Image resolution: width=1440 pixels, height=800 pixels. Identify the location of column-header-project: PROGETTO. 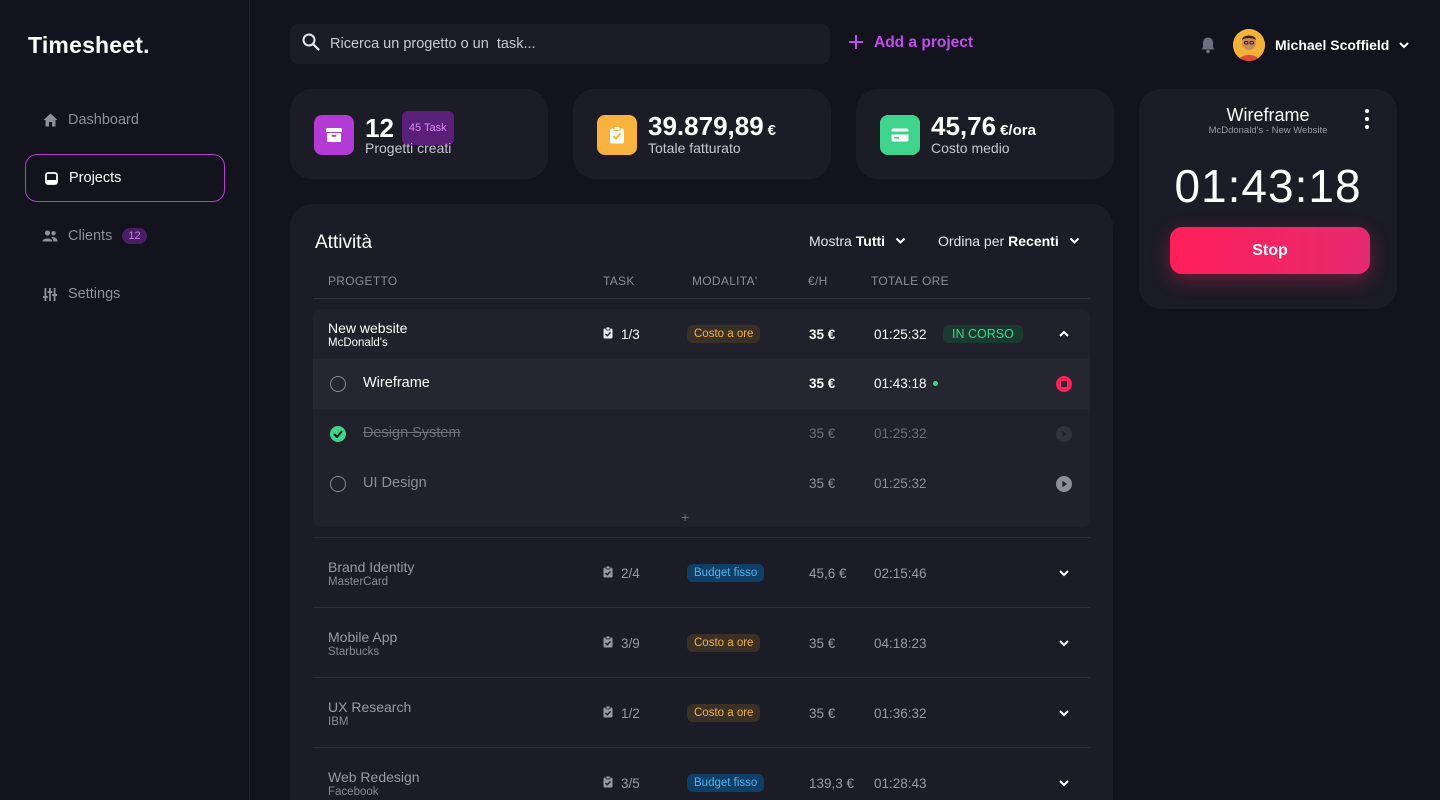
(363, 281).